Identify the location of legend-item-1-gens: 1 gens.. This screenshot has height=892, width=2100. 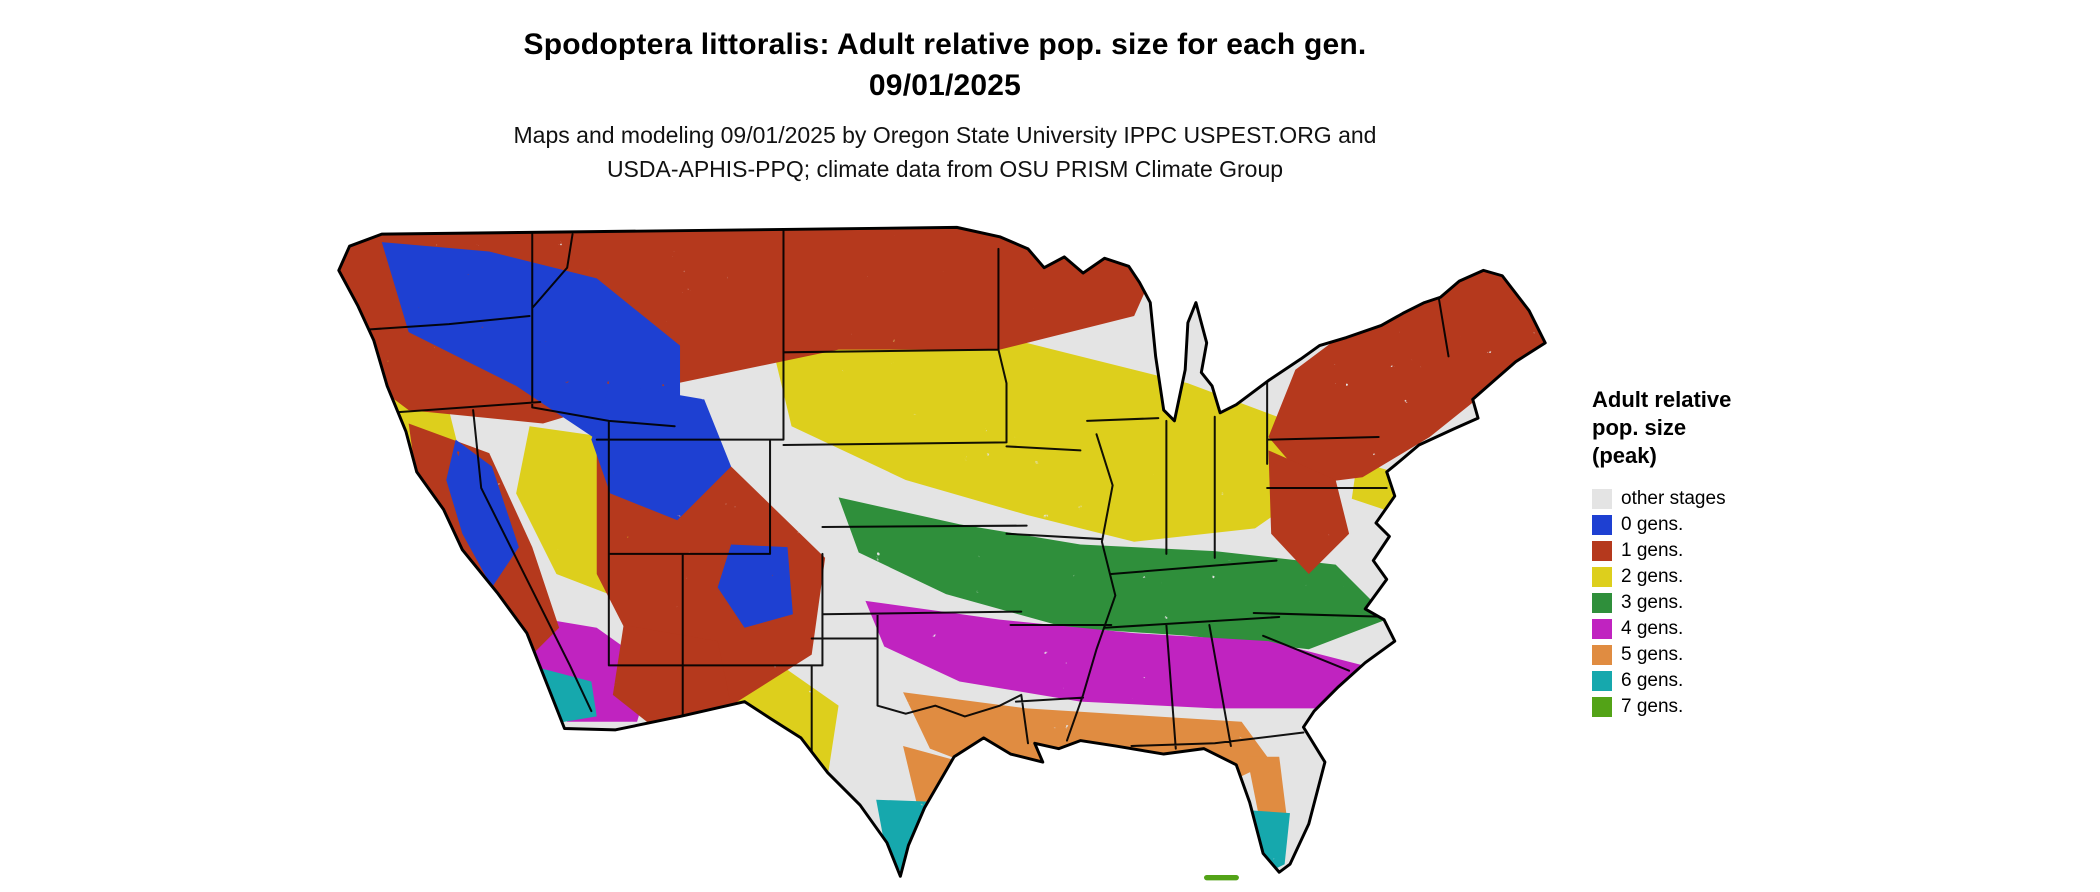
(1722, 551).